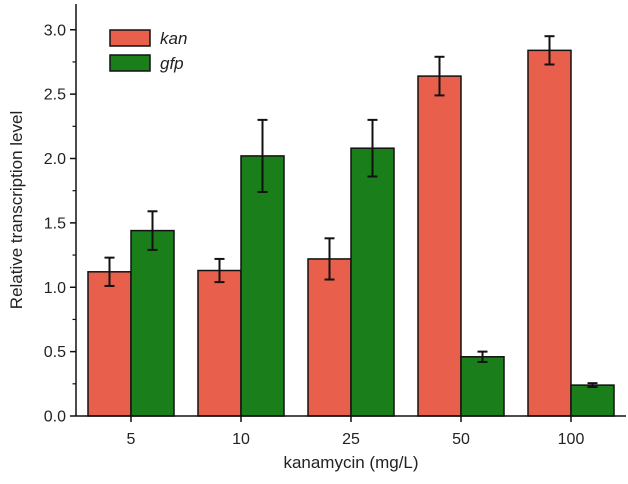 This screenshot has width=628, height=484. I want to click on y-tick-label-0.5: 0.5, so click(55, 352).